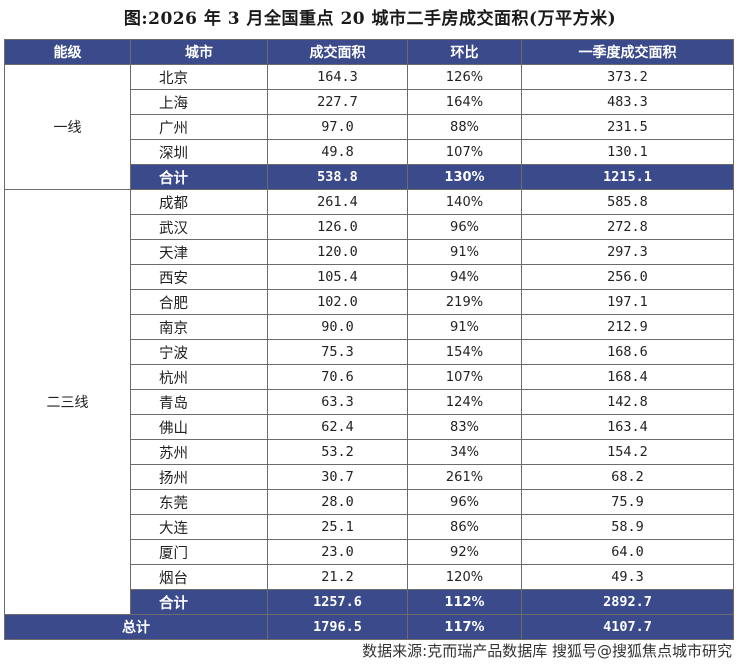 This screenshot has height=665, width=740. What do you see at coordinates (464, 627) in the screenshot?
I see `total-mom: 117%` at bounding box center [464, 627].